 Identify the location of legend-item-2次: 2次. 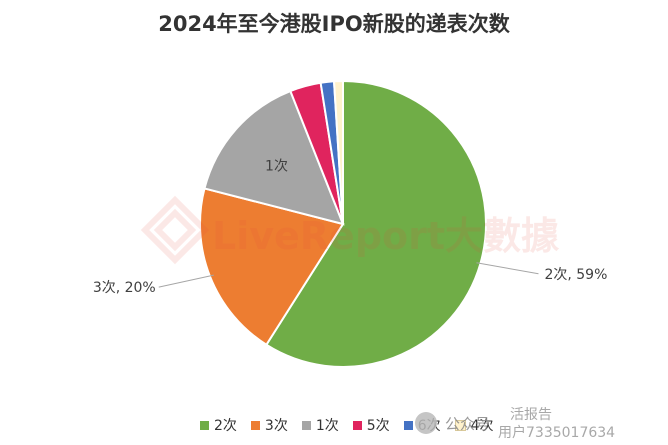
(218, 425).